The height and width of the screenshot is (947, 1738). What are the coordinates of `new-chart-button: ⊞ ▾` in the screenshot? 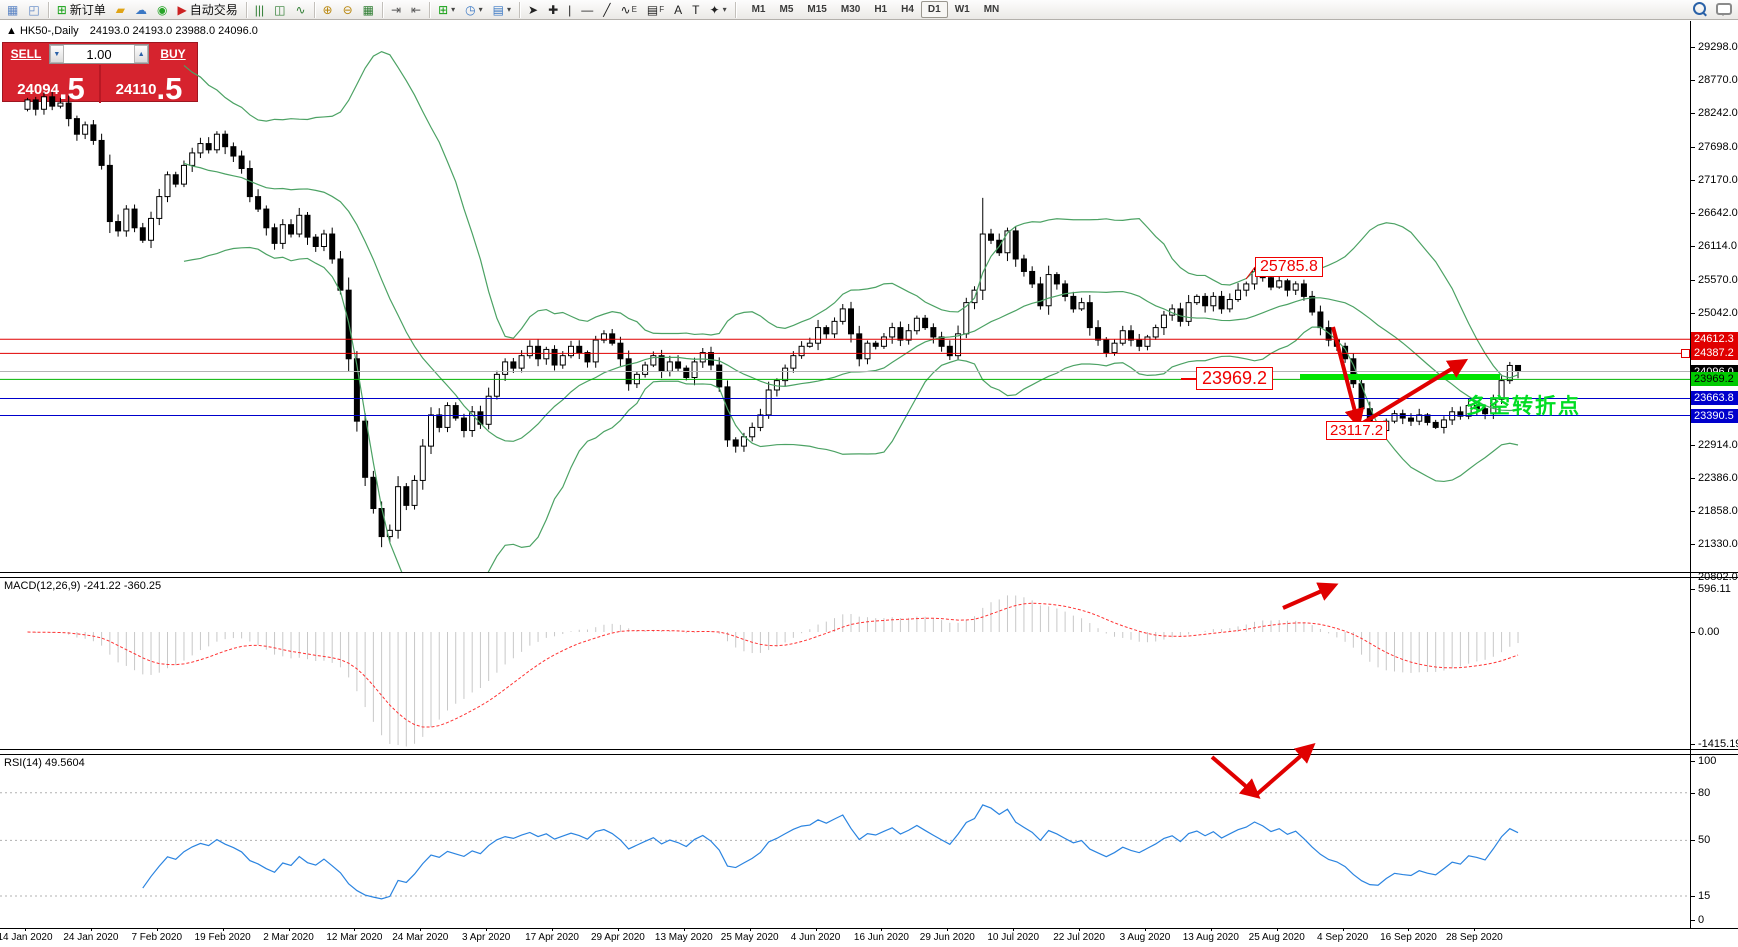 It's located at (446, 10).